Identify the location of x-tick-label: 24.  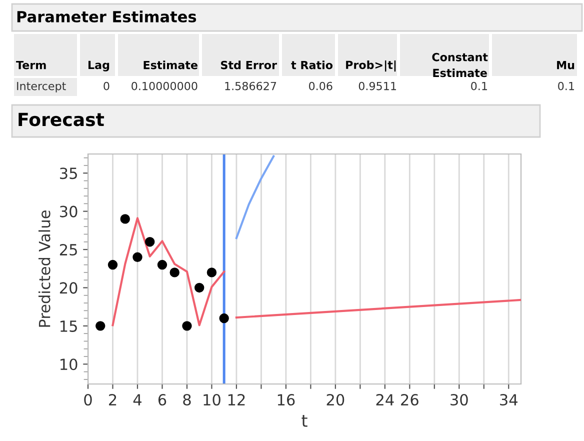
(385, 400).